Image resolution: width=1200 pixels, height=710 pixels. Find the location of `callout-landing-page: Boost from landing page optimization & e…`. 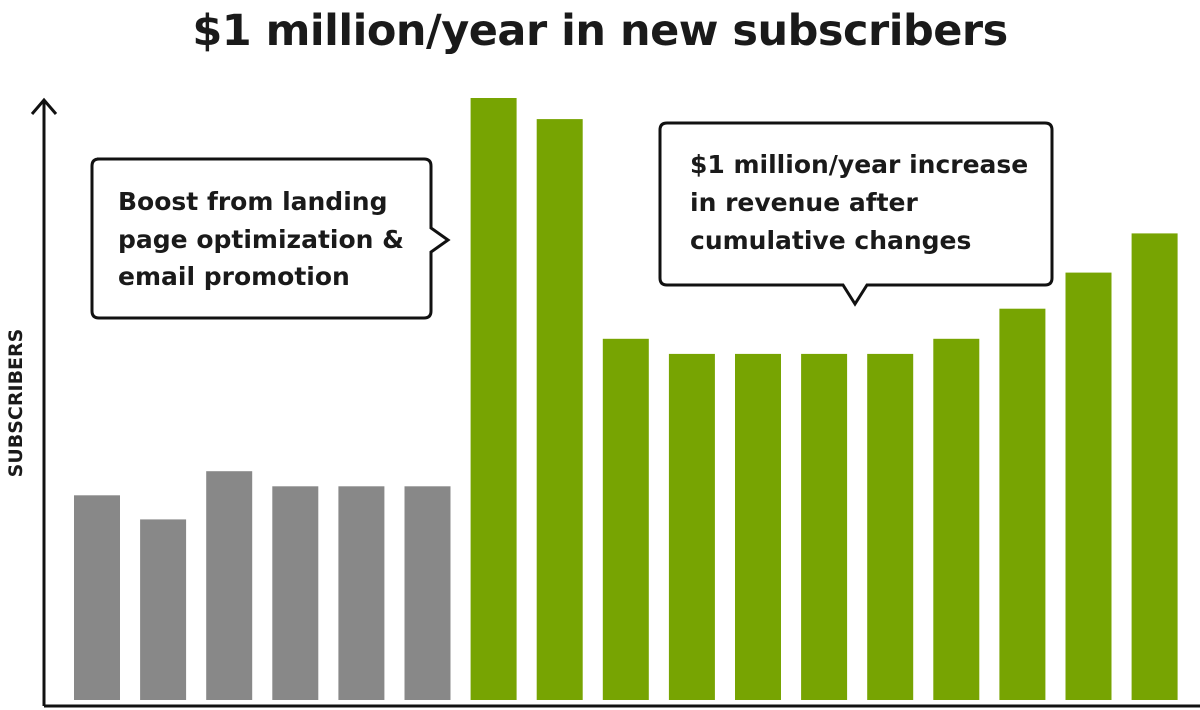

callout-landing-page: Boost from landing page optimization & e… is located at coordinates (270, 238).